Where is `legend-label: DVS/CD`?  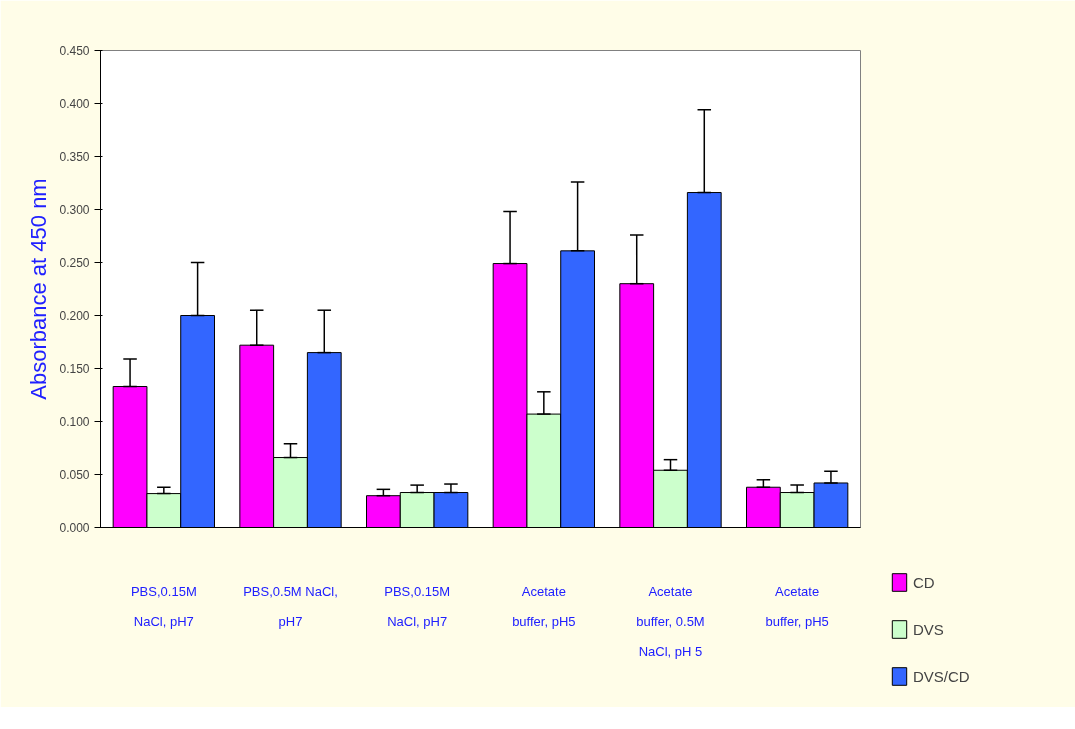 legend-label: DVS/CD is located at coordinates (941, 676).